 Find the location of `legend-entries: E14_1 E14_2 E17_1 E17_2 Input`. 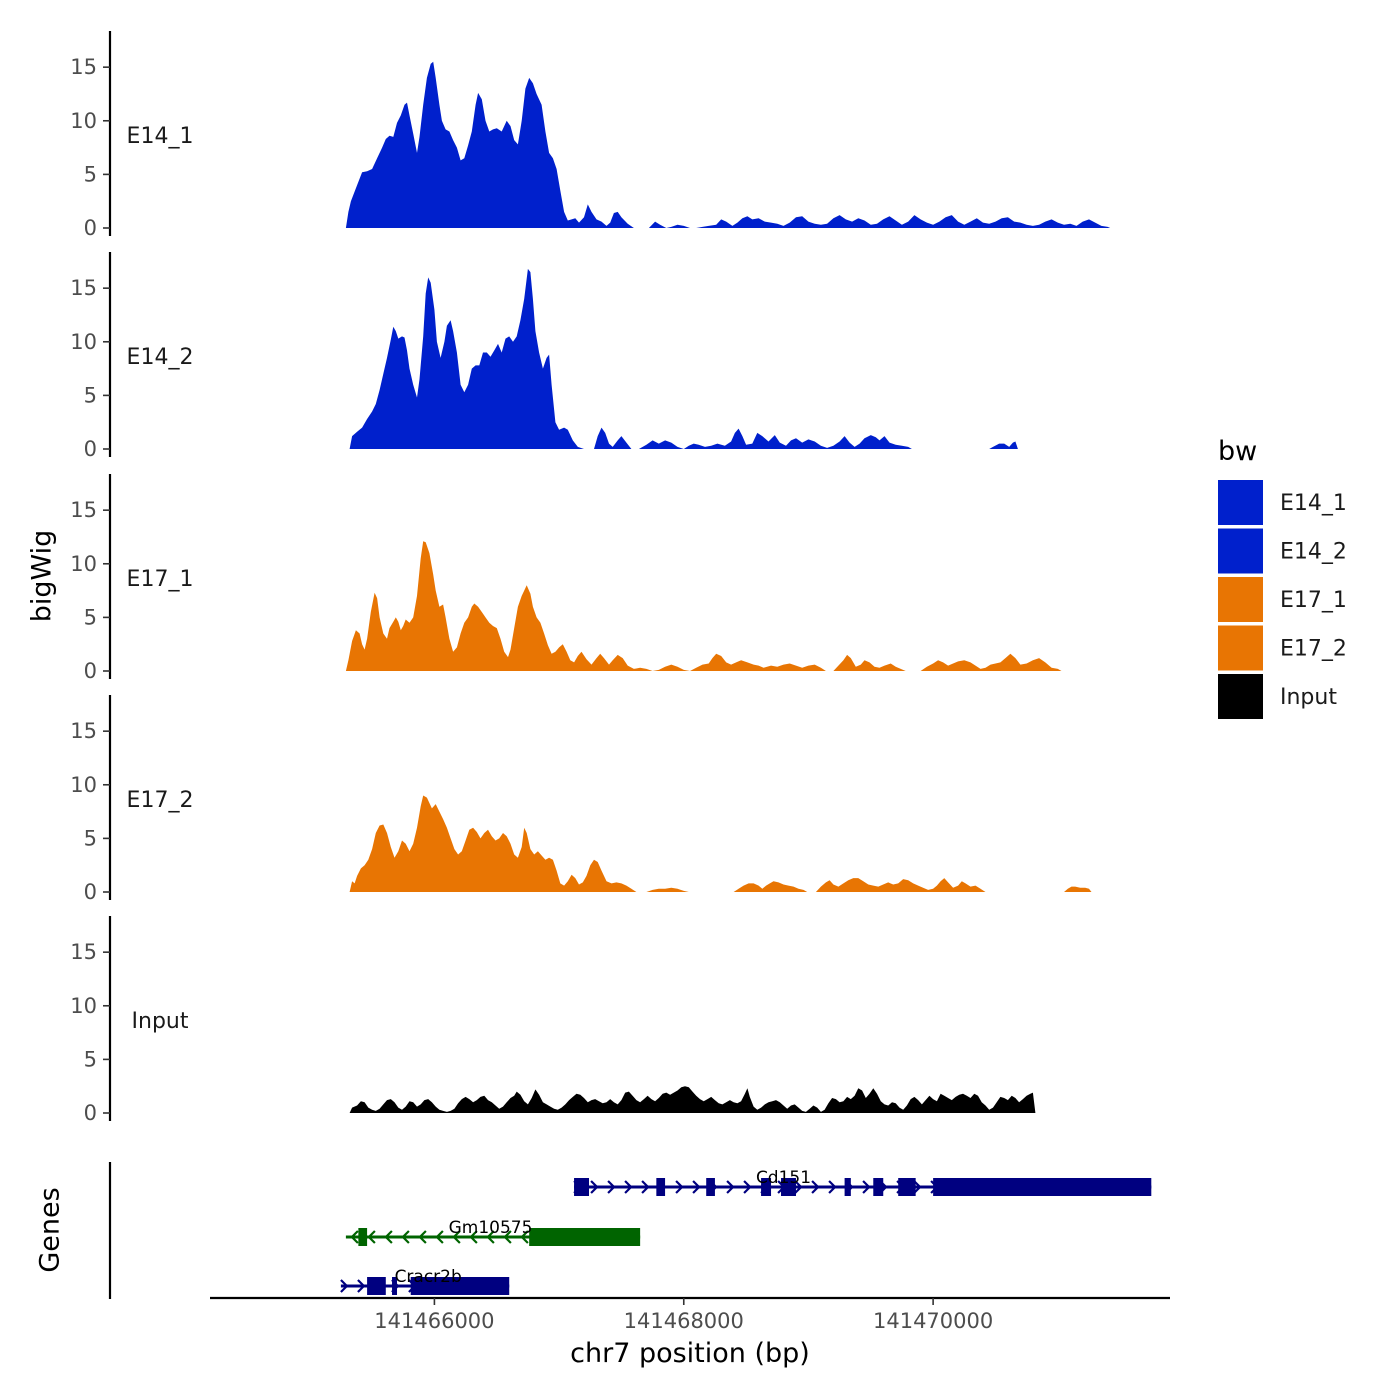

legend-entries: E14_1 E14_2 E17_1 E17_2 Input is located at coordinates (1282, 599).